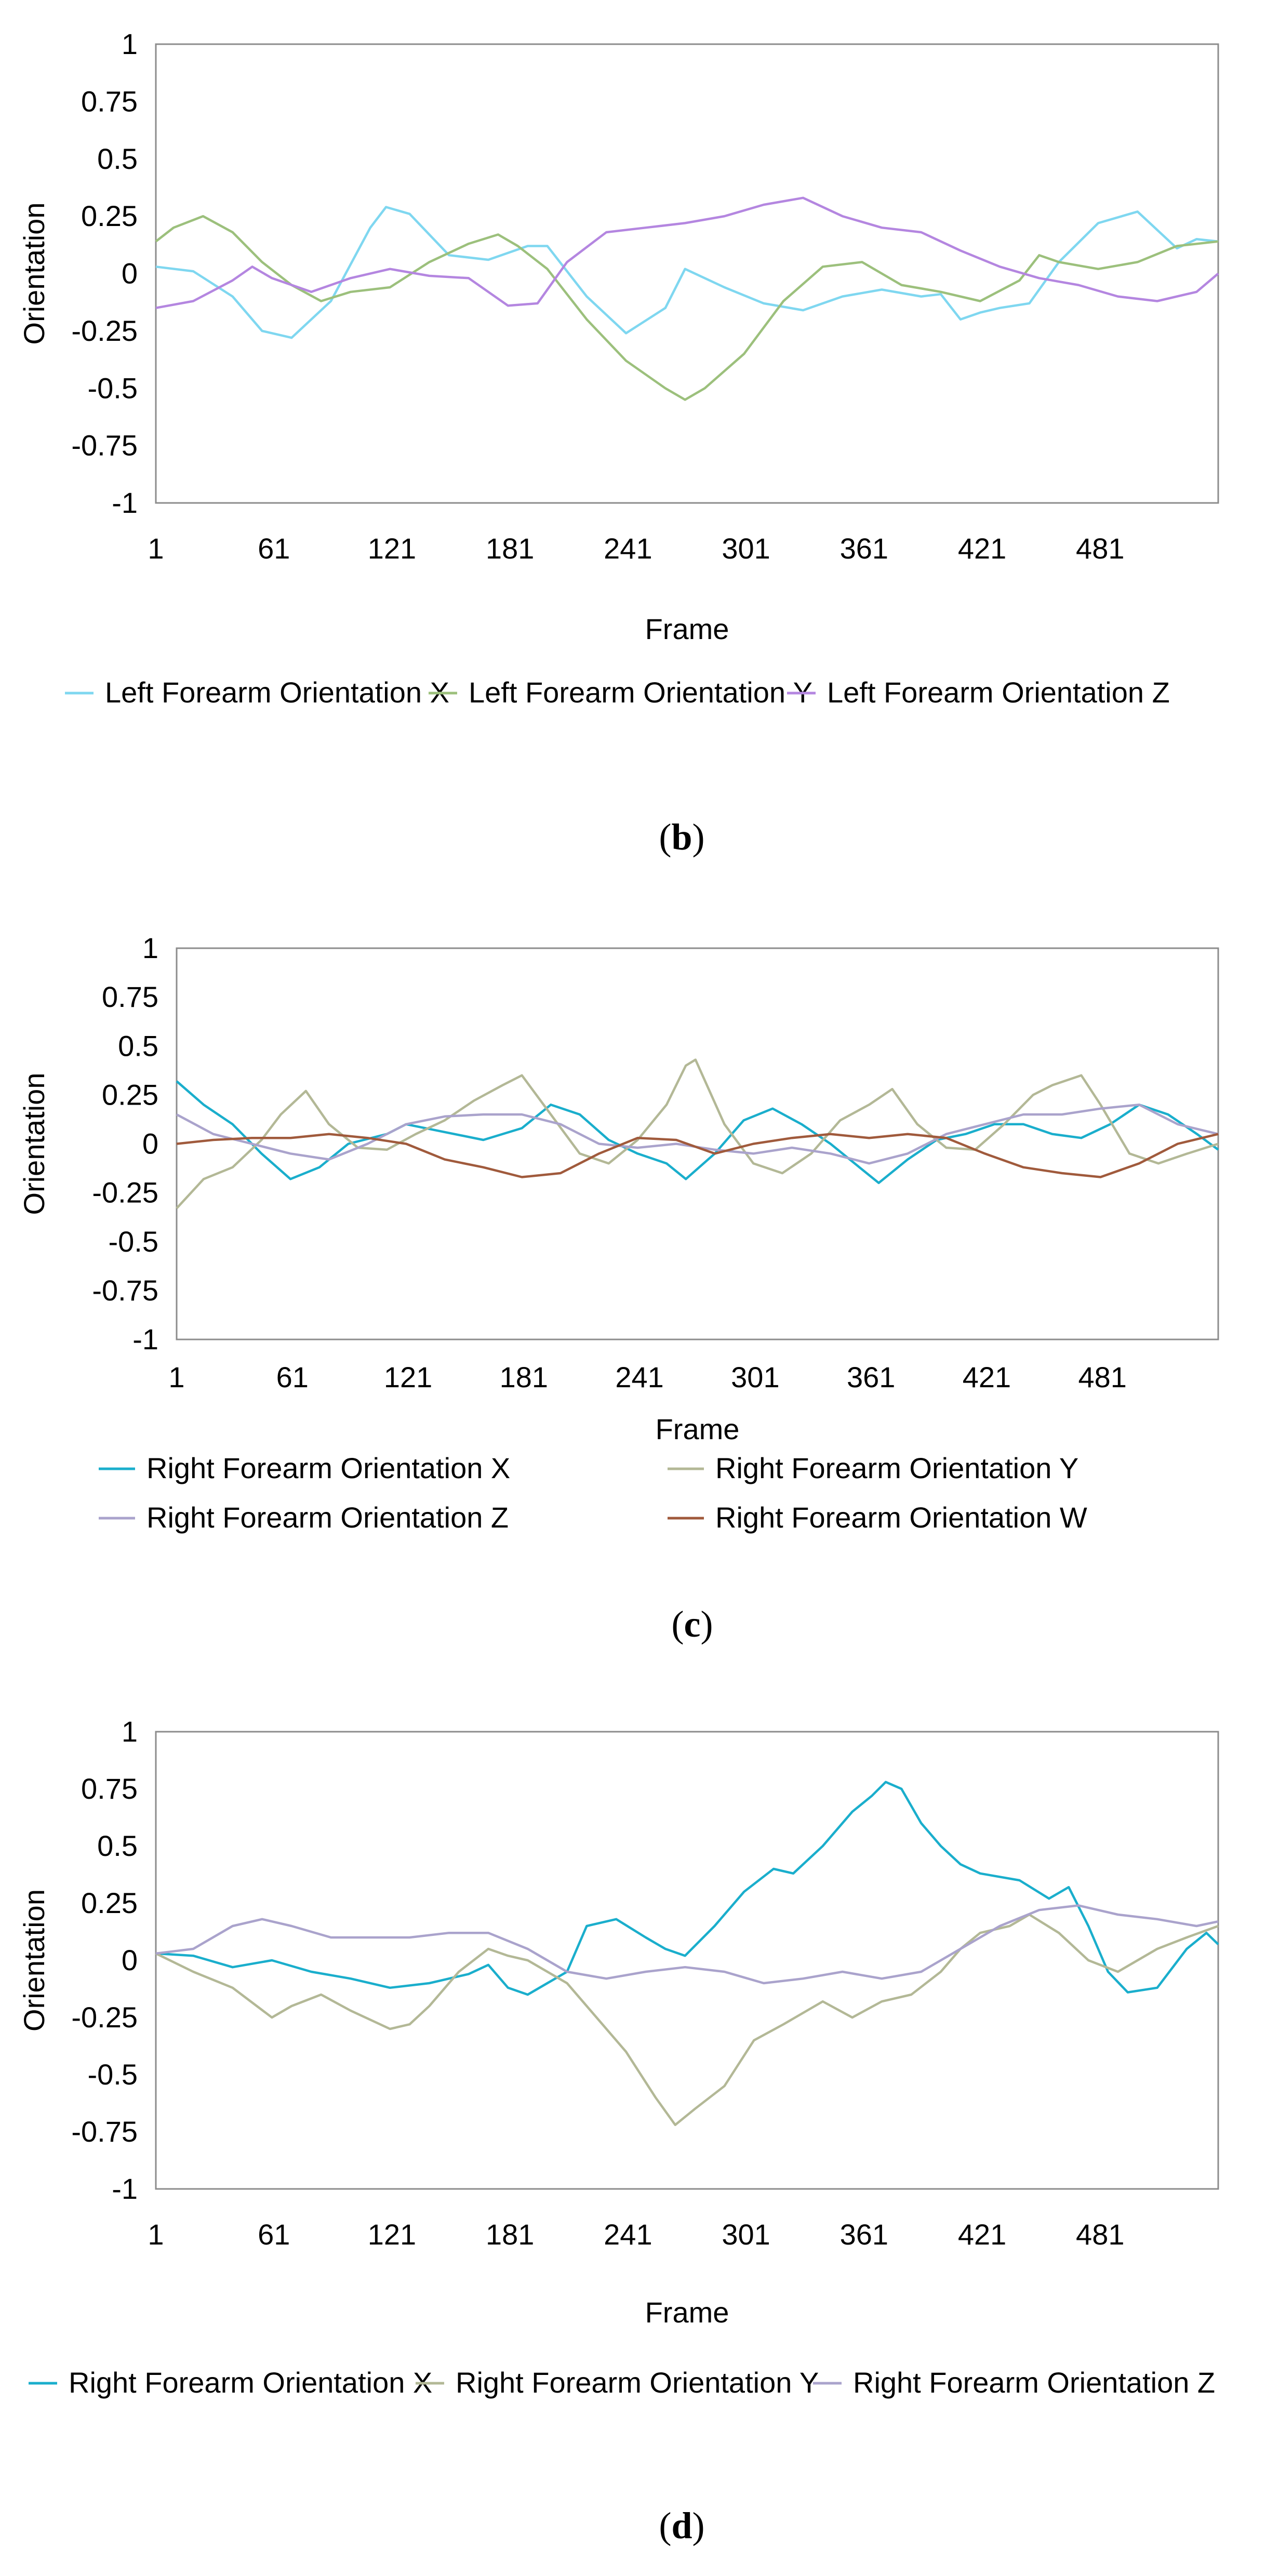  I want to click on legend-label: Left Forearm Orientation Z, so click(998, 693).